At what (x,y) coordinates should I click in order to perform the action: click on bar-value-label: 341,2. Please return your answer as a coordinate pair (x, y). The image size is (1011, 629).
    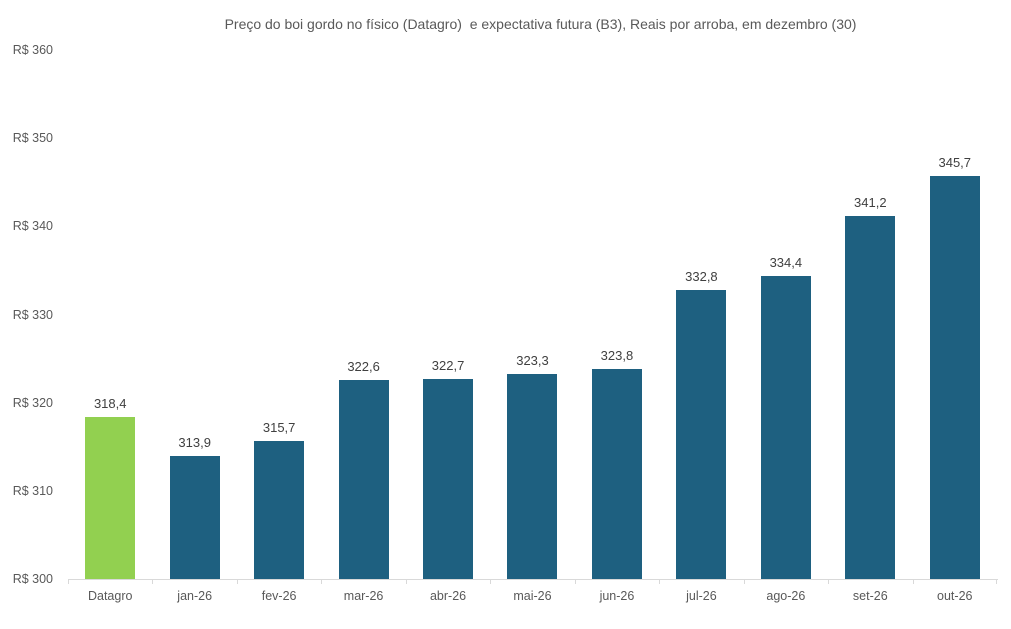
    Looking at the image, I should click on (870, 202).